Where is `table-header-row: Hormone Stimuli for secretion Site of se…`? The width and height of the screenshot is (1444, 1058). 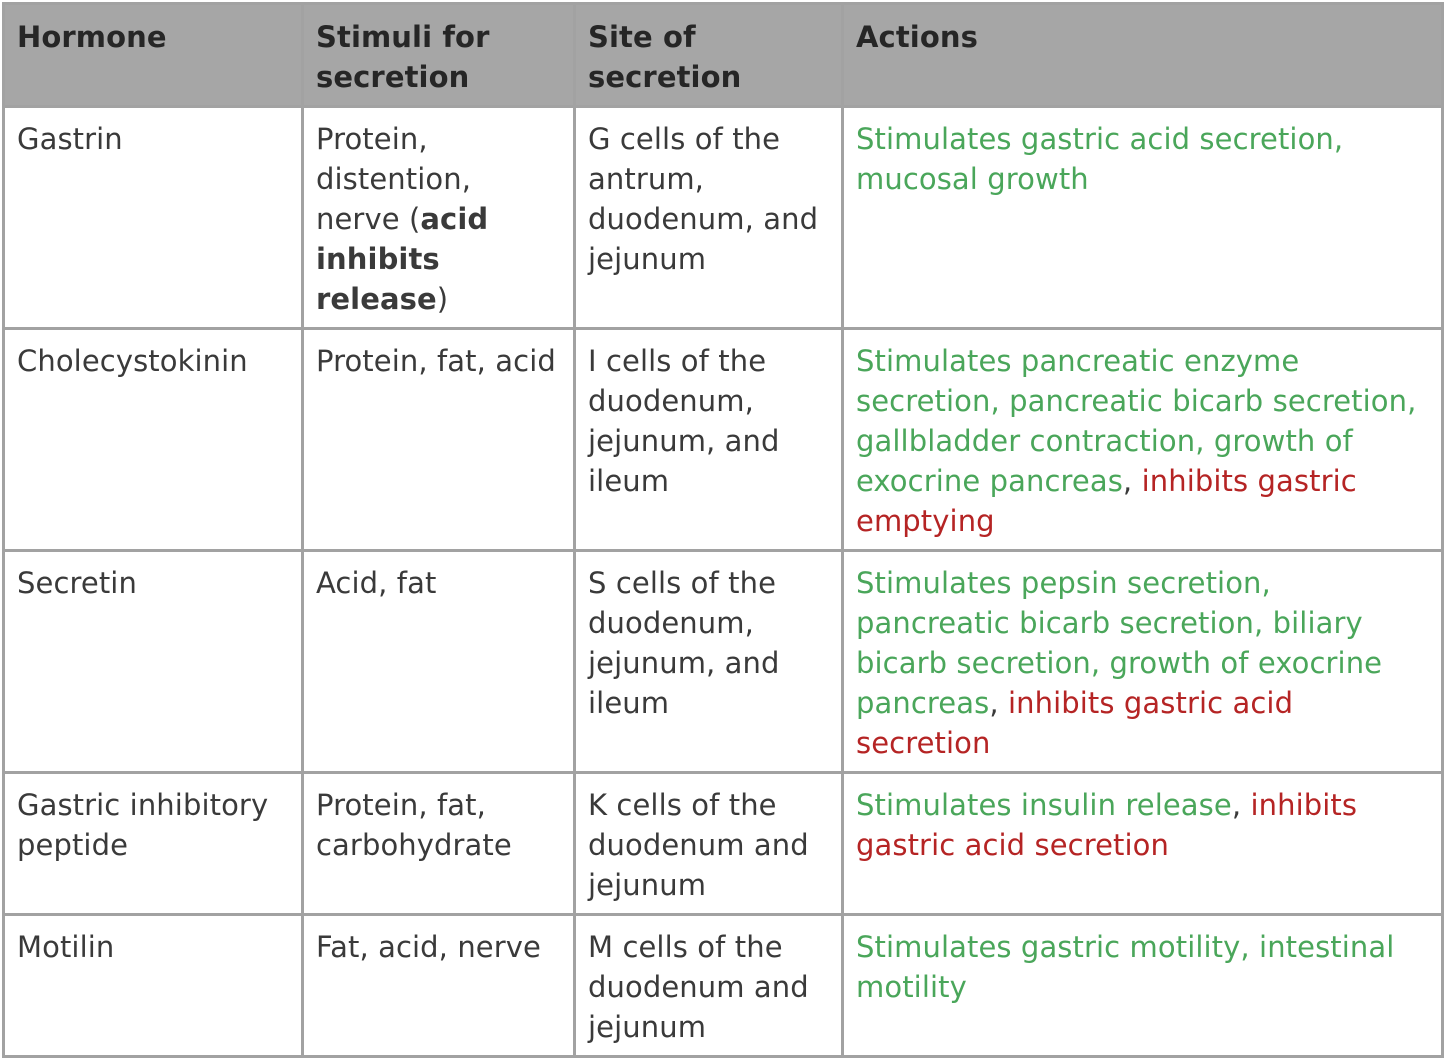
table-header-row: Hormone Stimuli for secretion Site of se… is located at coordinates (723, 55).